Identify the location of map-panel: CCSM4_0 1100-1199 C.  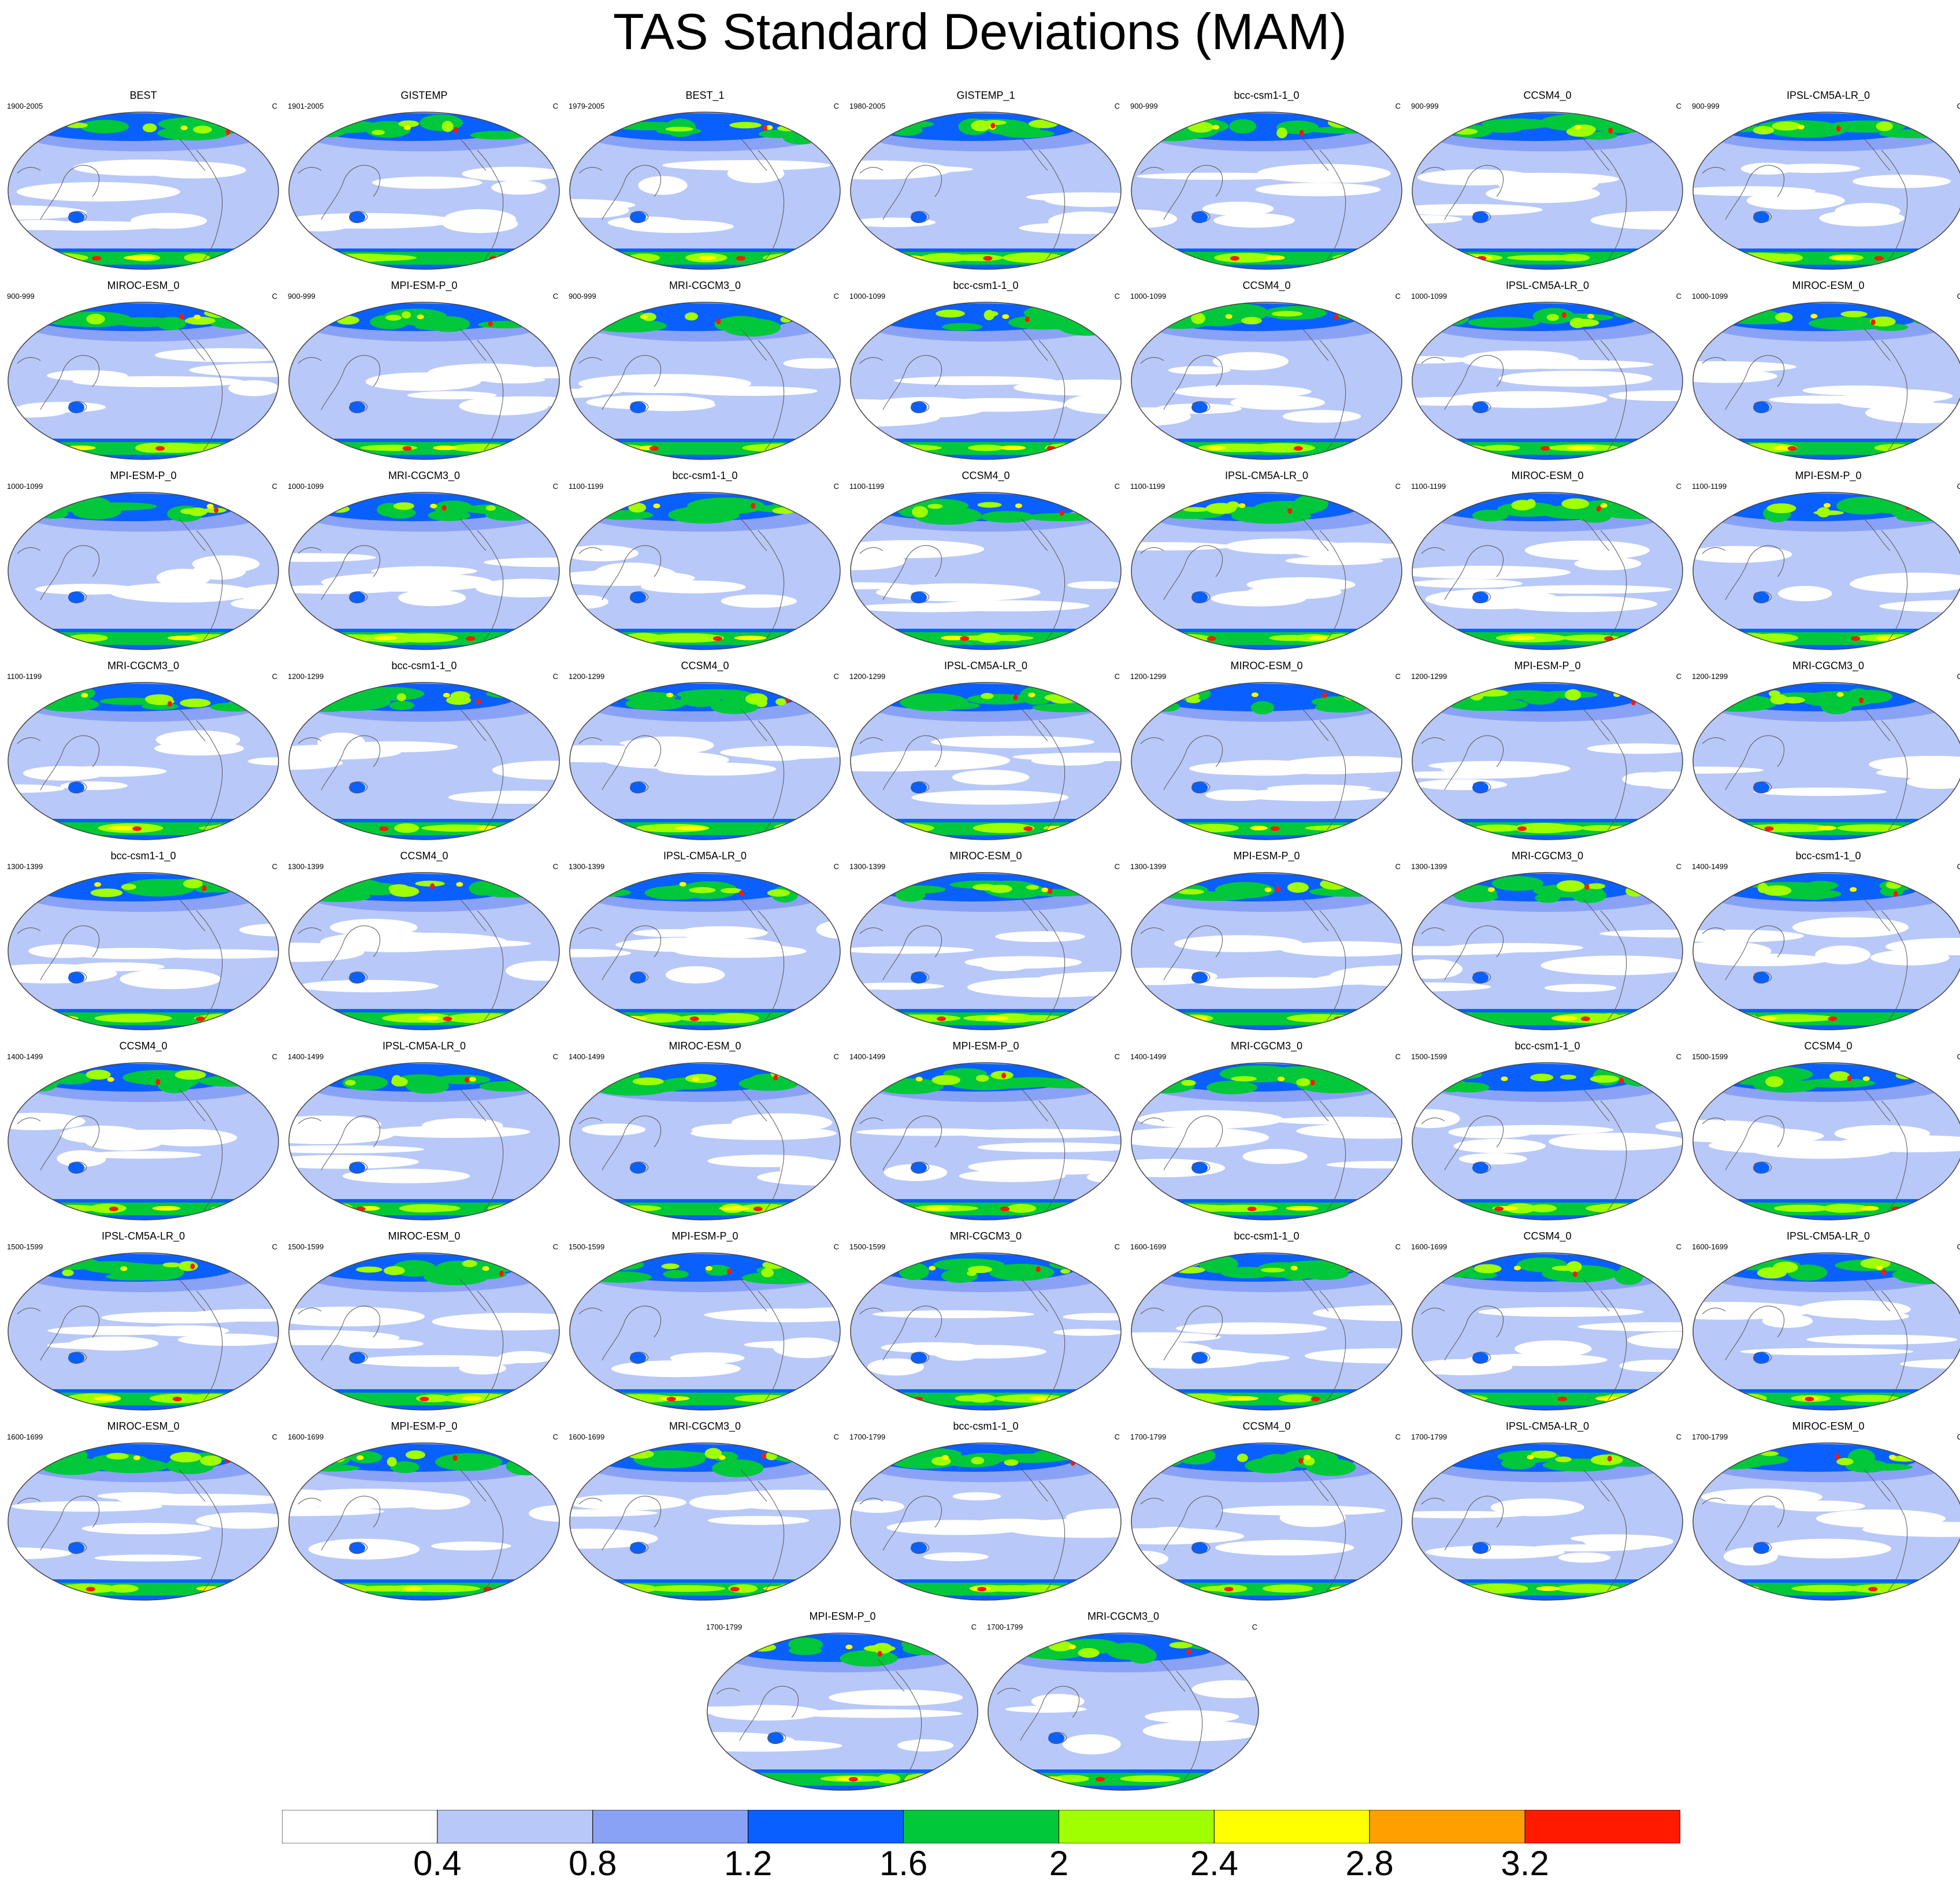
(986, 561).